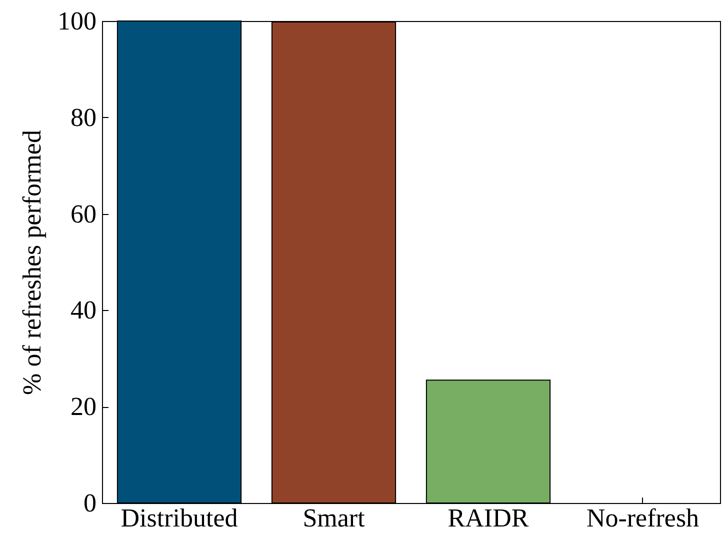 The height and width of the screenshot is (535, 722). What do you see at coordinates (83, 407) in the screenshot?
I see `y-tick-label: 20` at bounding box center [83, 407].